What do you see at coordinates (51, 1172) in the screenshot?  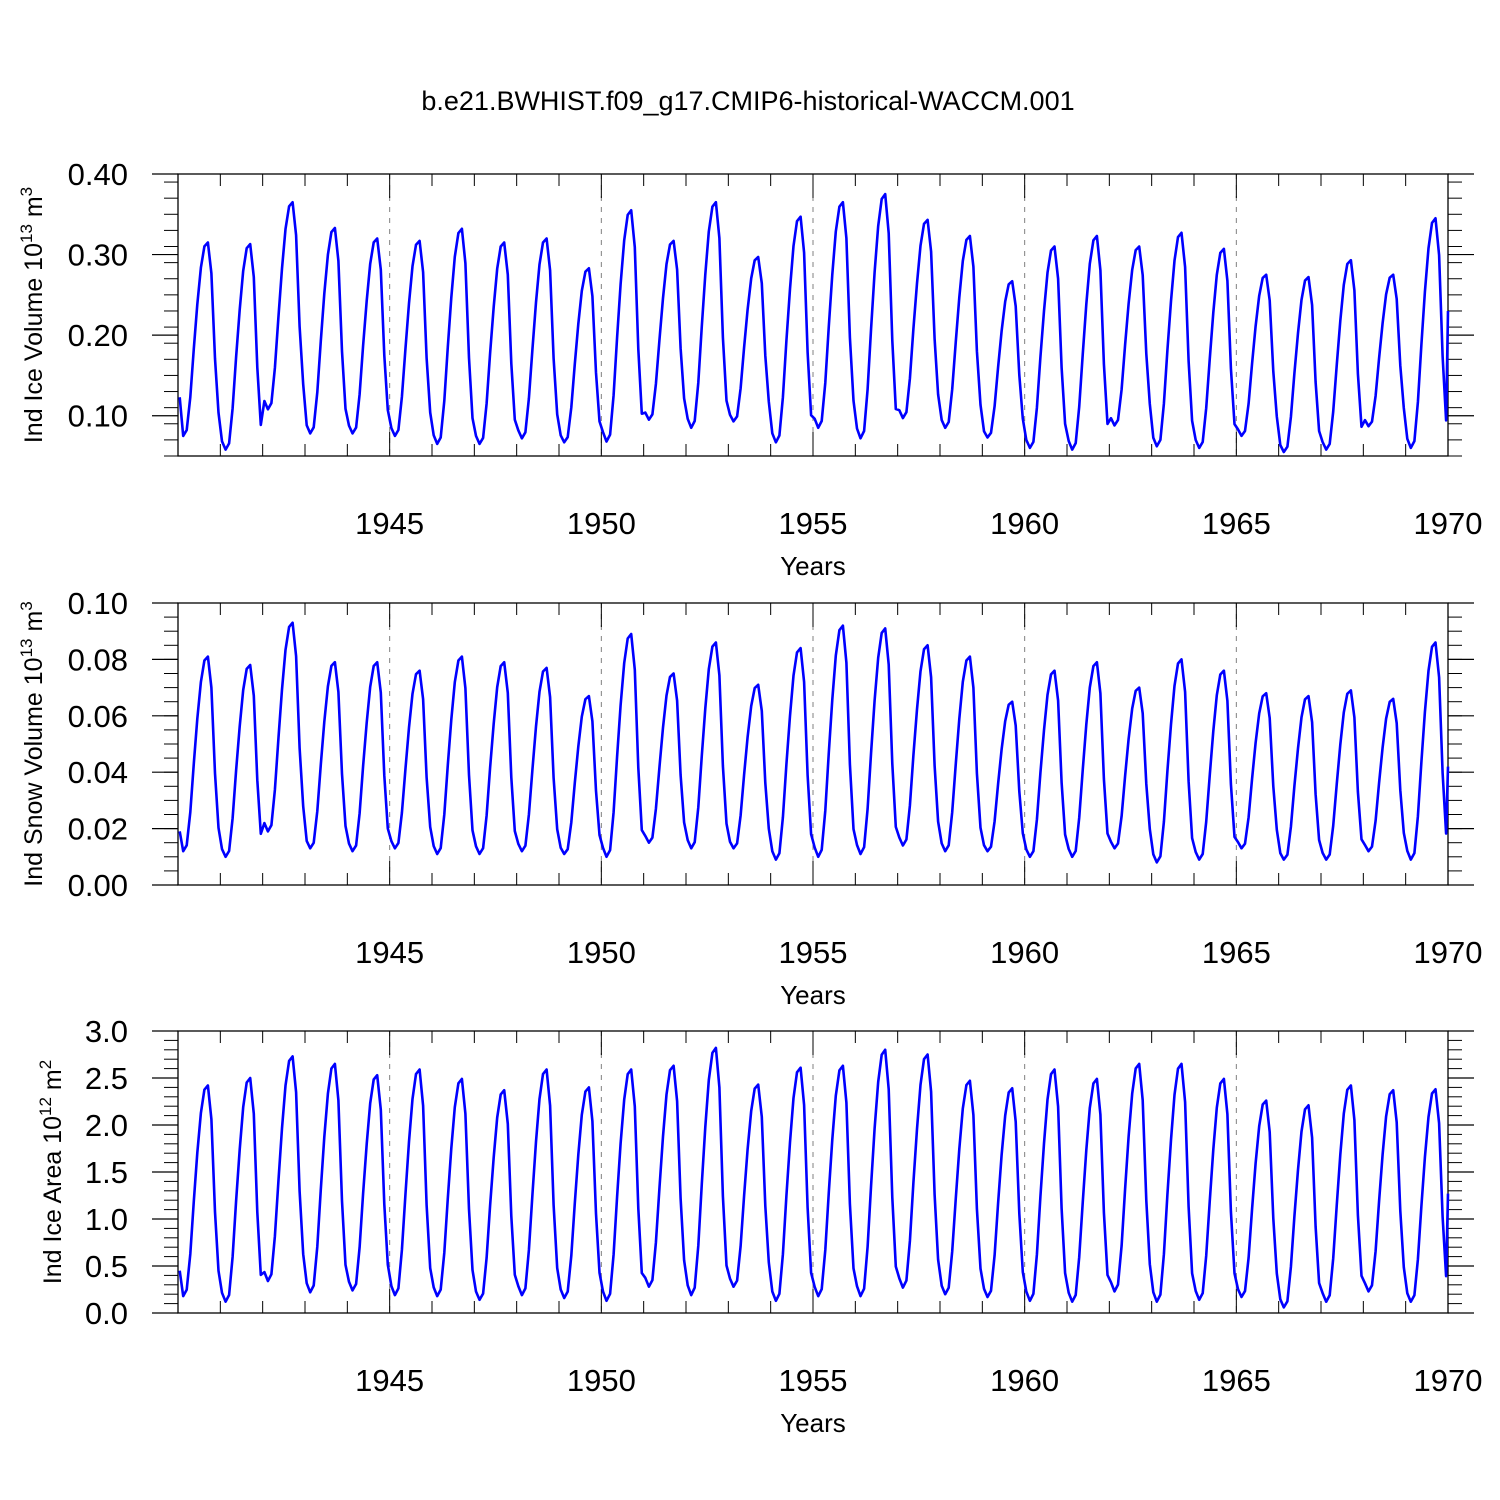 I see `y-axis-label: Ind Ice Area 1012 m2` at bounding box center [51, 1172].